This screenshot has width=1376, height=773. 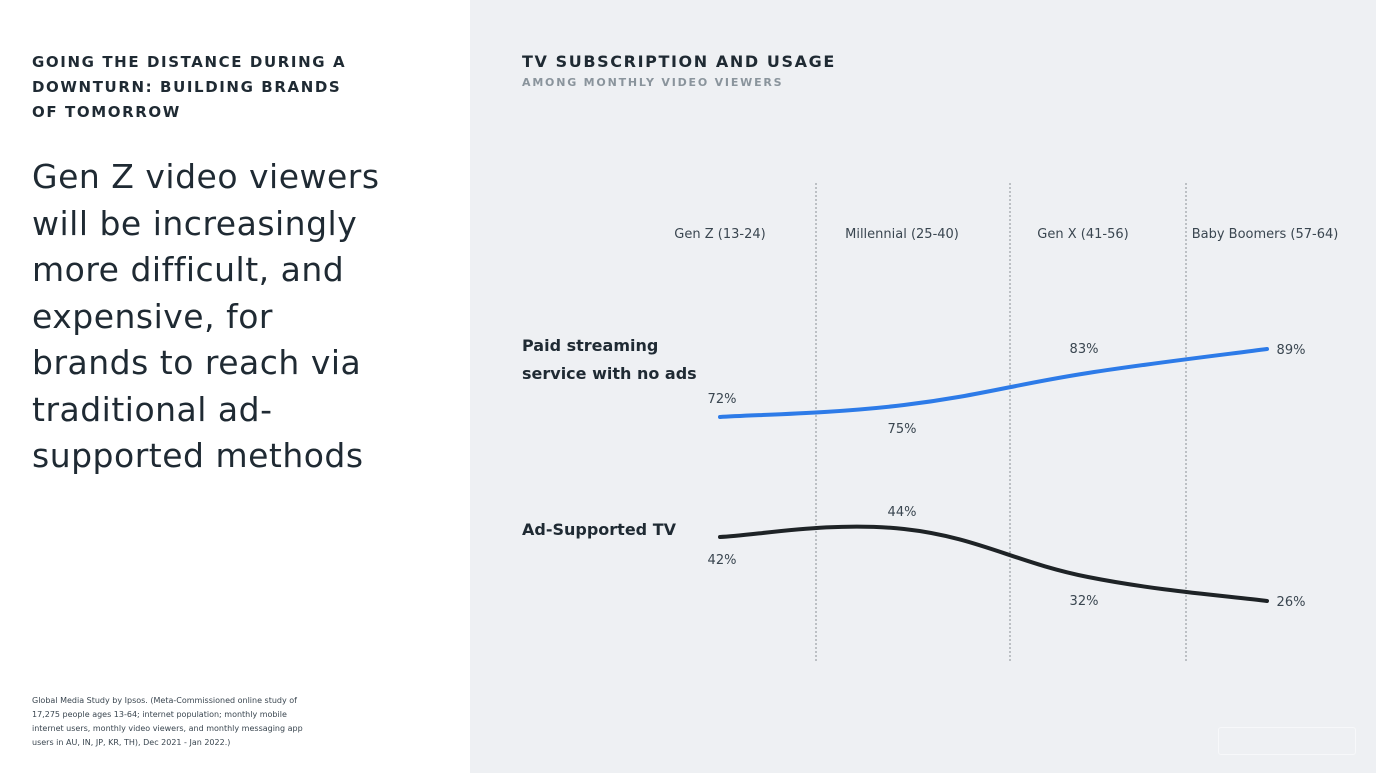 What do you see at coordinates (152, 409) in the screenshot?
I see `headline-line: traditional ad-` at bounding box center [152, 409].